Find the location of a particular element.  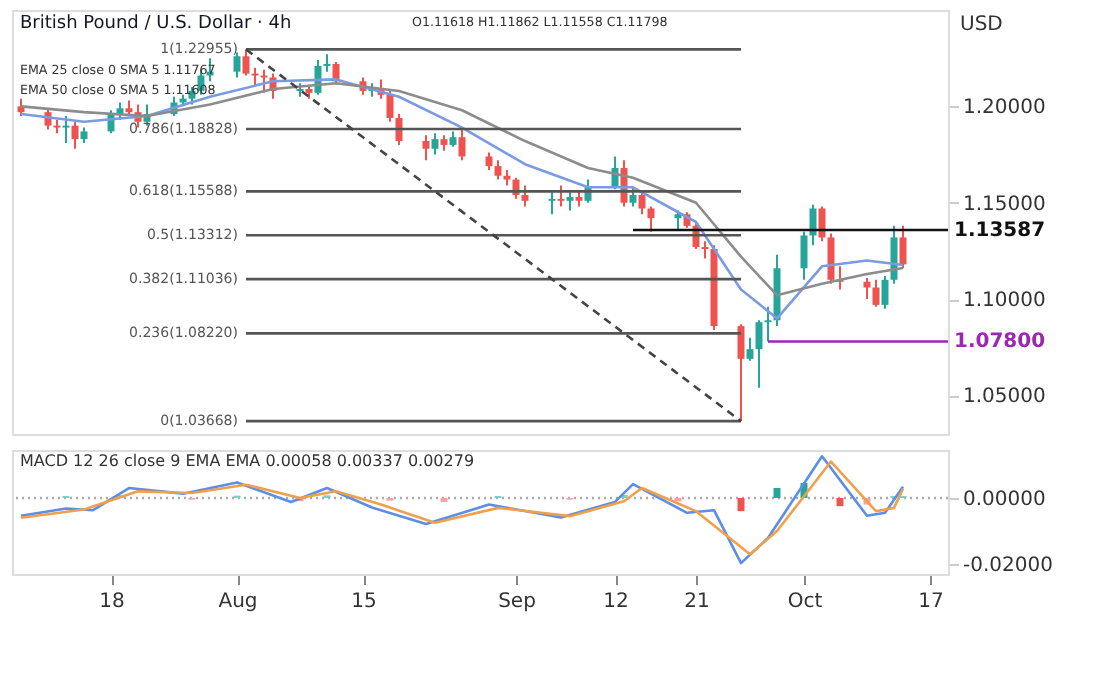

y-tick-label: 1.05000 is located at coordinates (1004, 397).